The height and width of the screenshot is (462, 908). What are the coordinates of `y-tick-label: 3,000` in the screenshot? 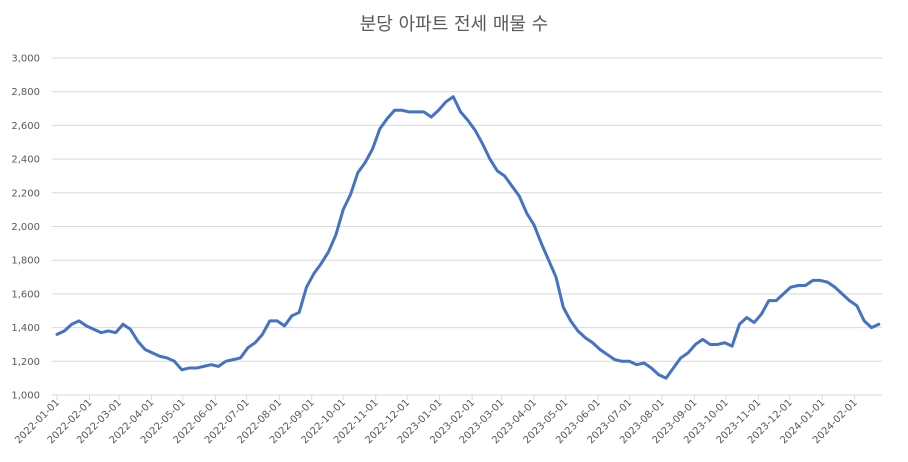 It's located at (25, 59).